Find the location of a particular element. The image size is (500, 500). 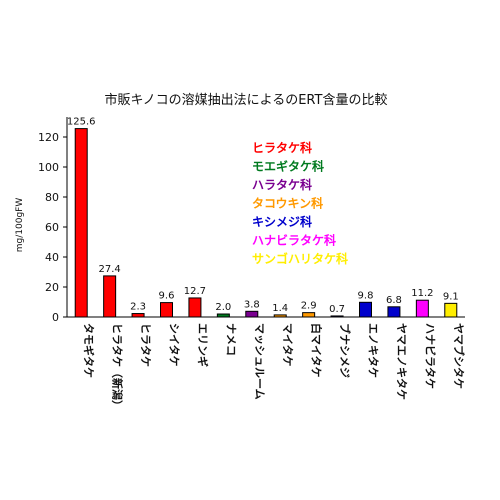

y-axis-label: mg/100gFW is located at coordinates (20, 225).